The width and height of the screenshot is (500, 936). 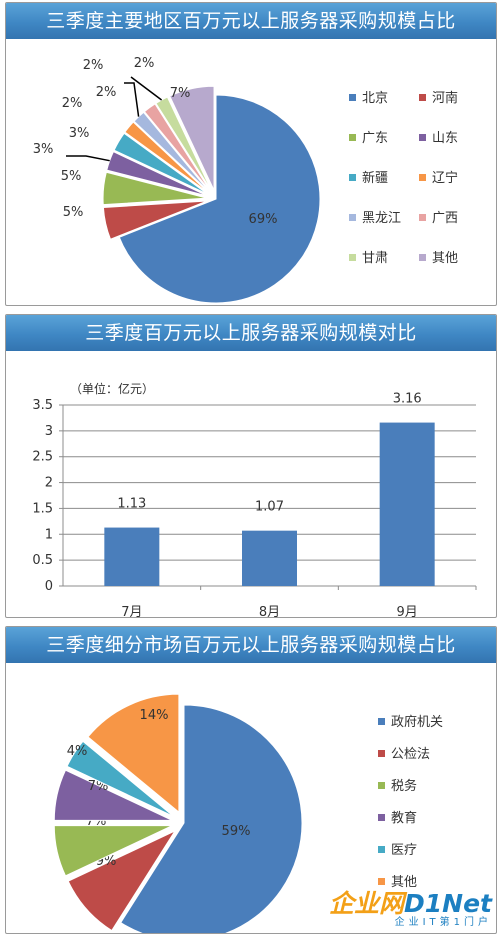 What do you see at coordinates (407, 611) in the screenshot?
I see `x-tick-label: 9月` at bounding box center [407, 611].